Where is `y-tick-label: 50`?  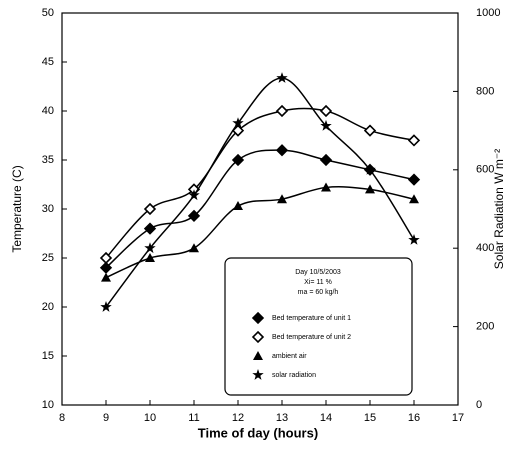
y-tick-label: 50 is located at coordinates (48, 13).